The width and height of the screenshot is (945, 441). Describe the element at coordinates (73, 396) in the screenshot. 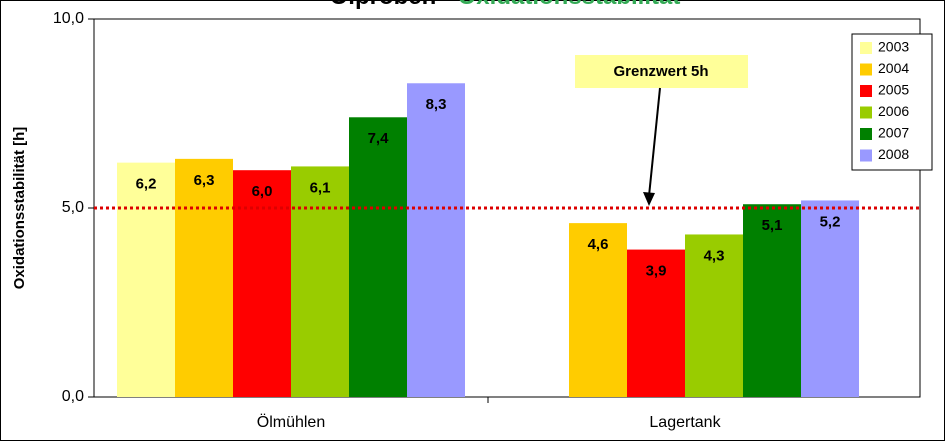

I see `y-tick-label: 0,0` at that location.